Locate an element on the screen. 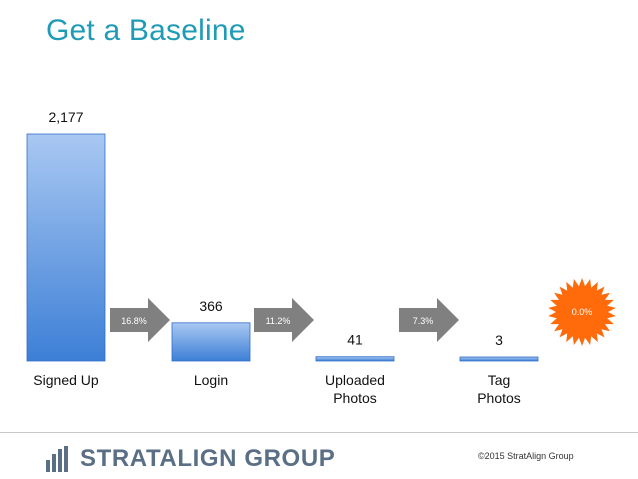  bar-value-label: 41 is located at coordinates (355, 340).